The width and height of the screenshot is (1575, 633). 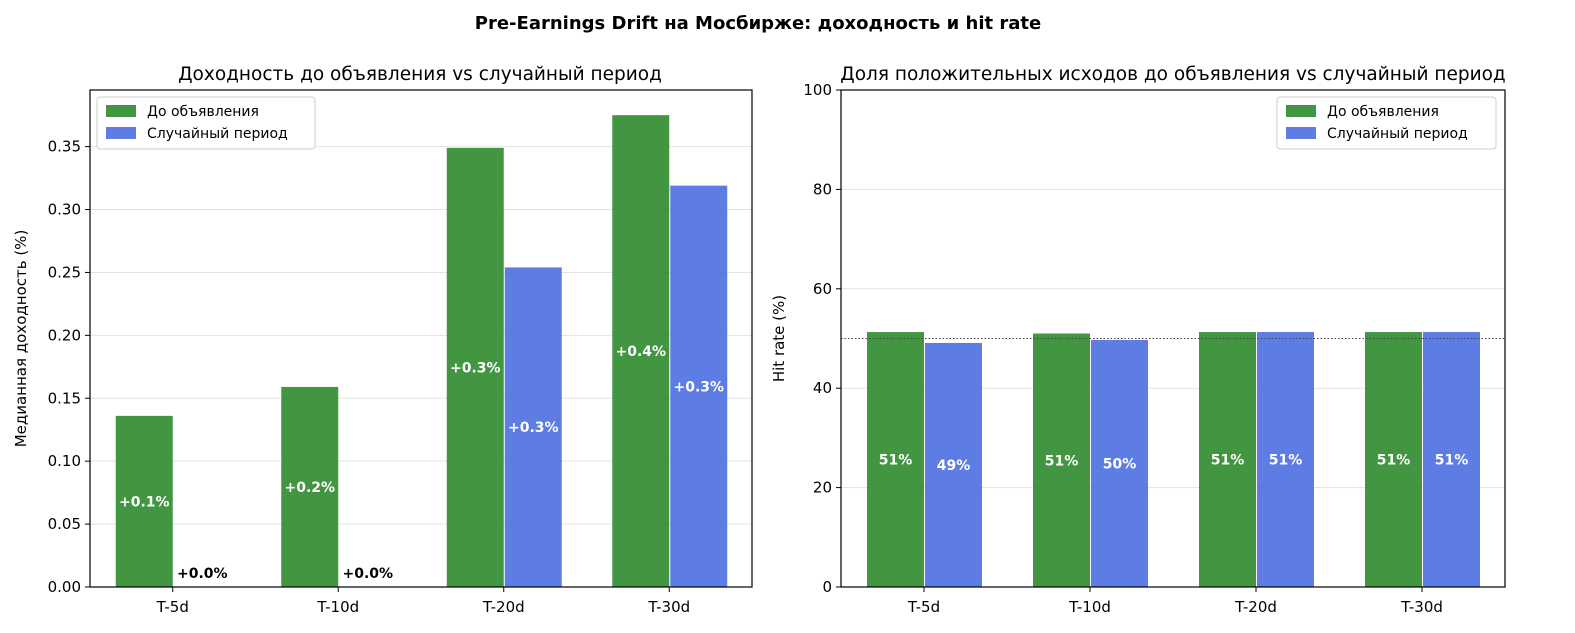 What do you see at coordinates (64, 524) in the screenshot?
I see `y-tick-label: 0.05` at bounding box center [64, 524].